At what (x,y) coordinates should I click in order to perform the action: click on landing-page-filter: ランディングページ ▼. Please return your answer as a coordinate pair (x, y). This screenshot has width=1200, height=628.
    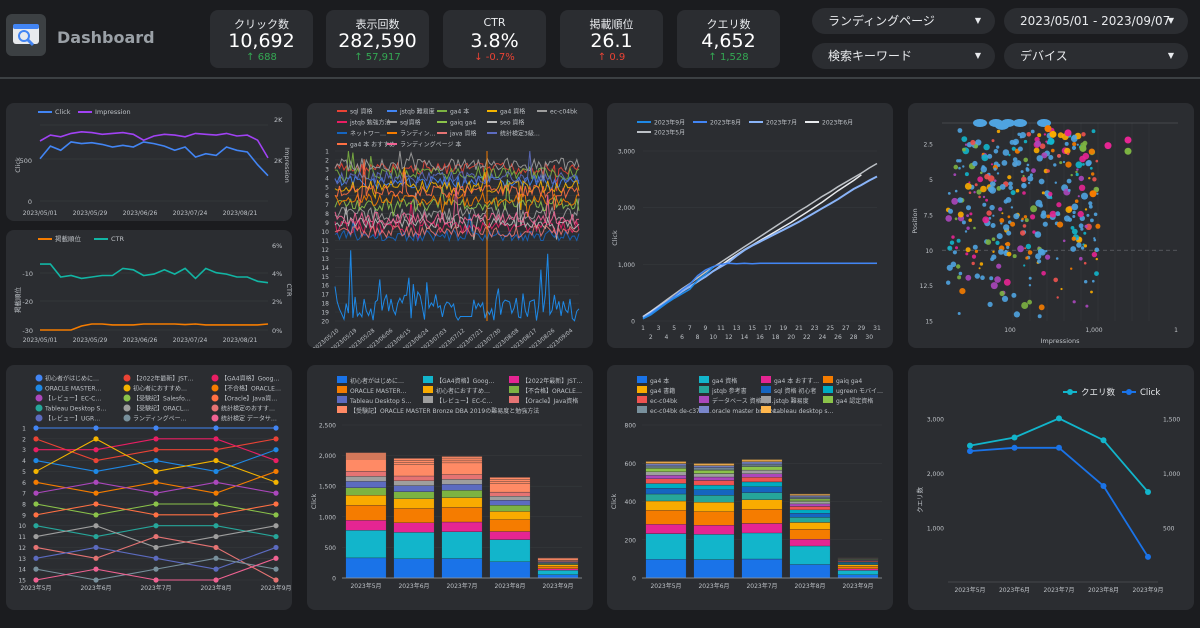
    Looking at the image, I should click on (903, 21).